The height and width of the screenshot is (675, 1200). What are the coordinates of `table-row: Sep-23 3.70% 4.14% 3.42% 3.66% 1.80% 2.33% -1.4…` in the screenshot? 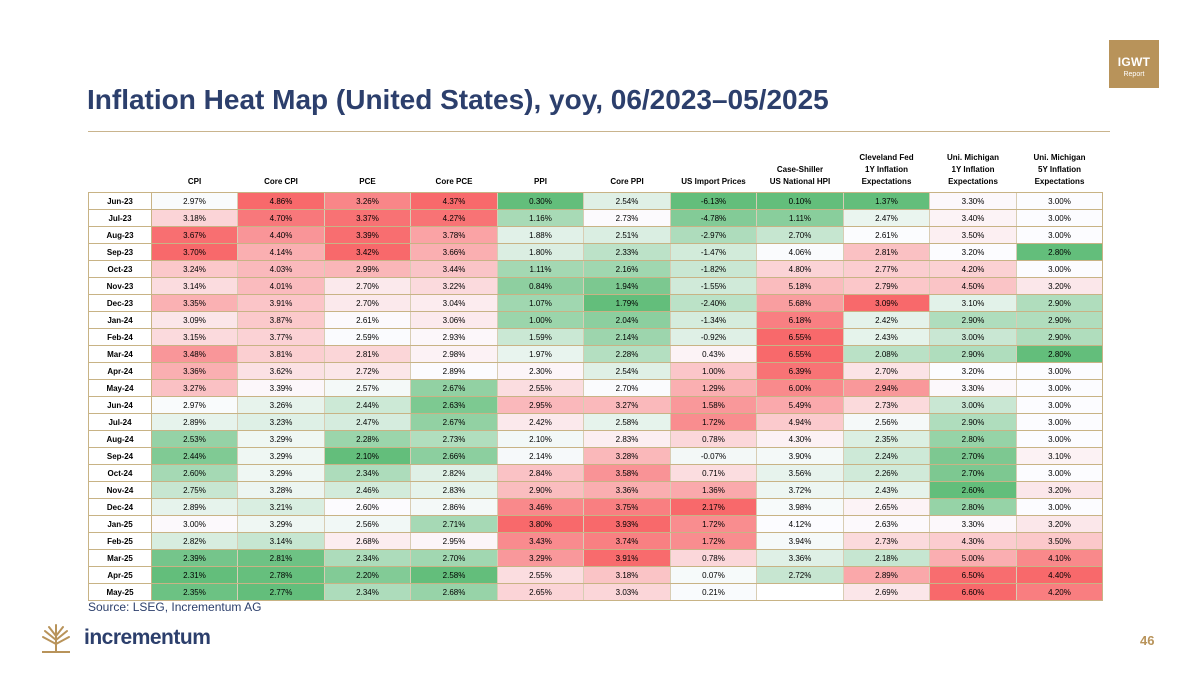 It's located at (595, 252).